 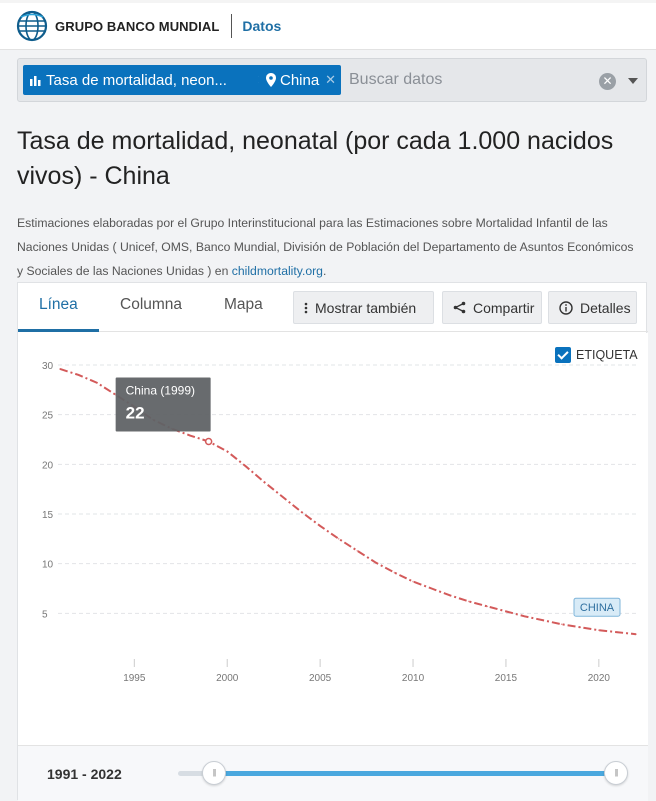 What do you see at coordinates (504, 307) in the screenshot?
I see `share-label: Compartir` at bounding box center [504, 307].